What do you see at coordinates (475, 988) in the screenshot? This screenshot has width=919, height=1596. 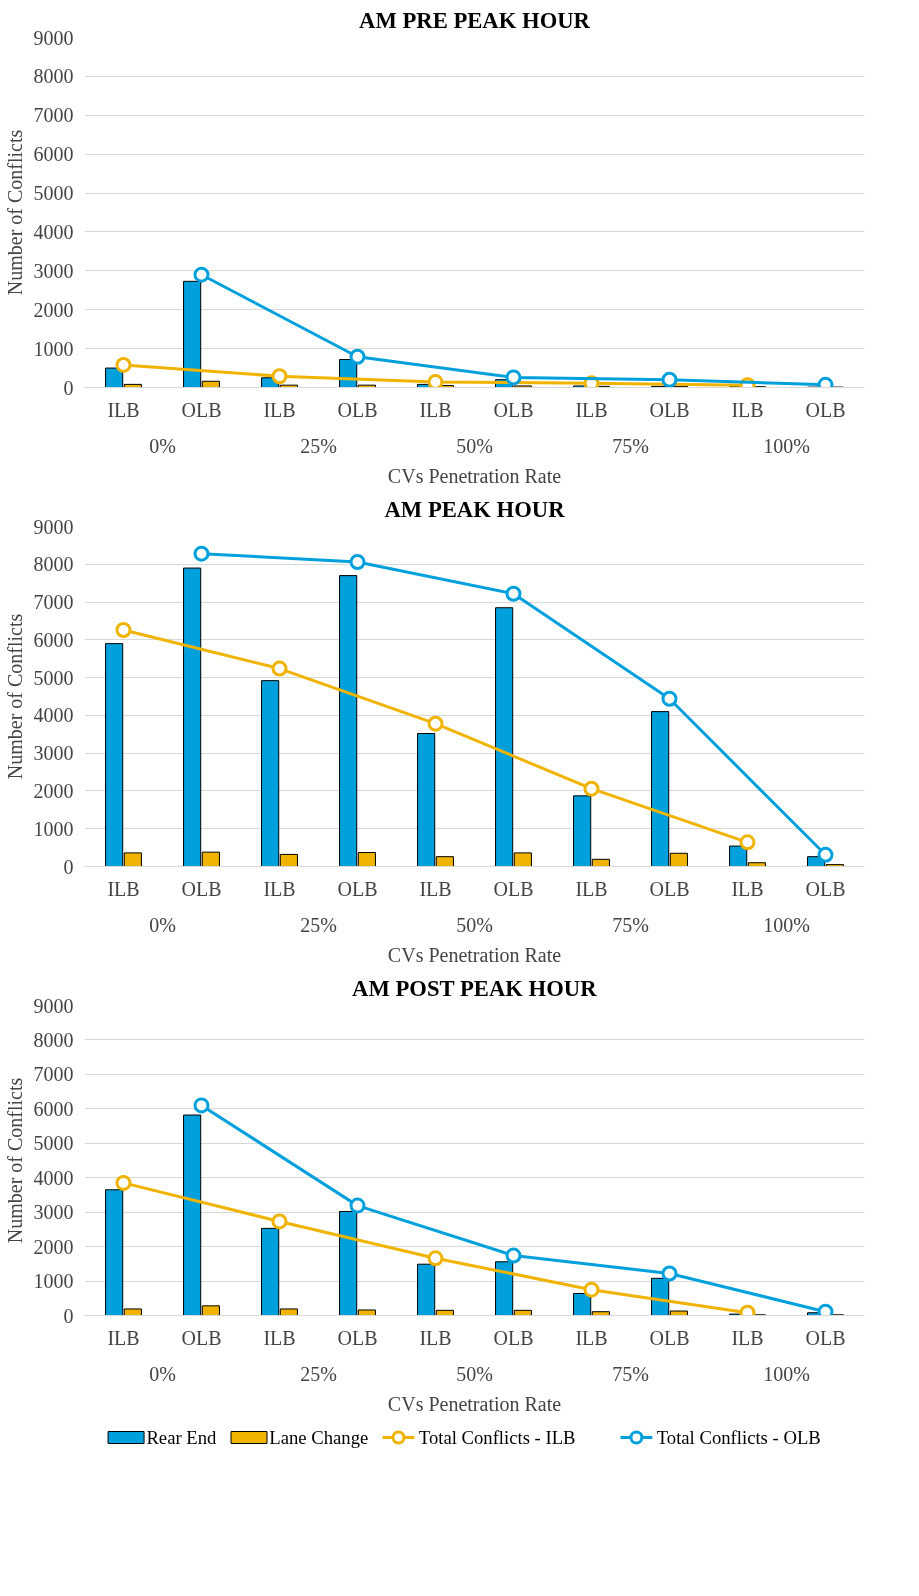 I see `chart-title: AM POST PEAK HOUR` at bounding box center [475, 988].